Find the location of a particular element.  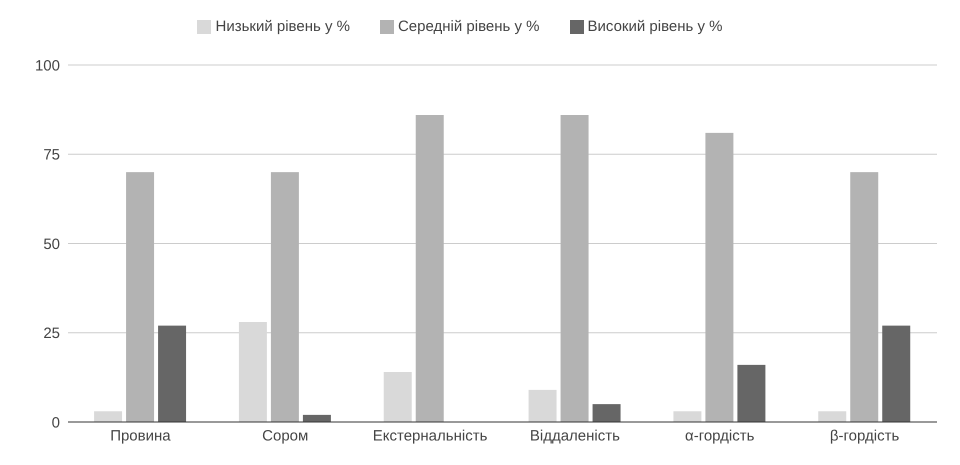

x-tick-label: Провина is located at coordinates (141, 436).